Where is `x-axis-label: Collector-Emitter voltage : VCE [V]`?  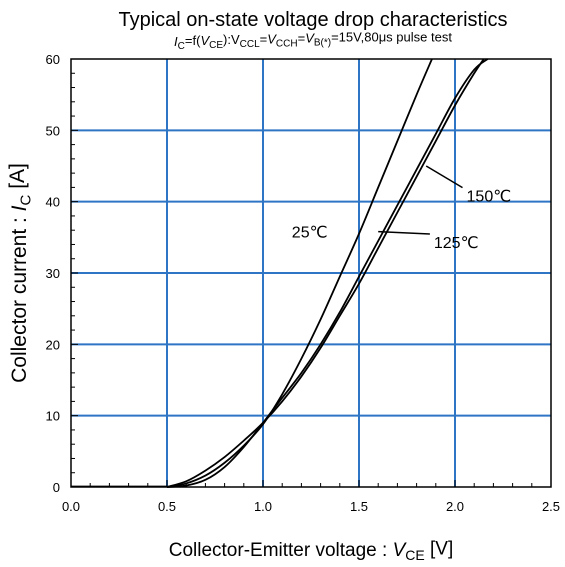
x-axis-label: Collector-Emitter voltage : VCE [V] is located at coordinates (311, 551).